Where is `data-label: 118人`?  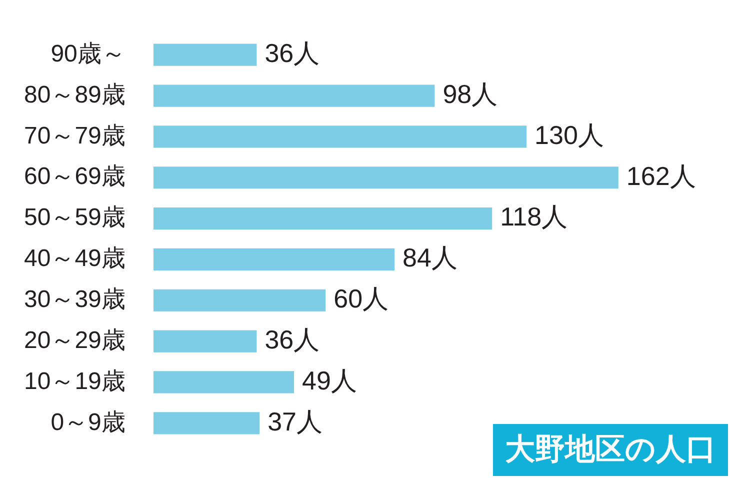 data-label: 118人 is located at coordinates (534, 217).